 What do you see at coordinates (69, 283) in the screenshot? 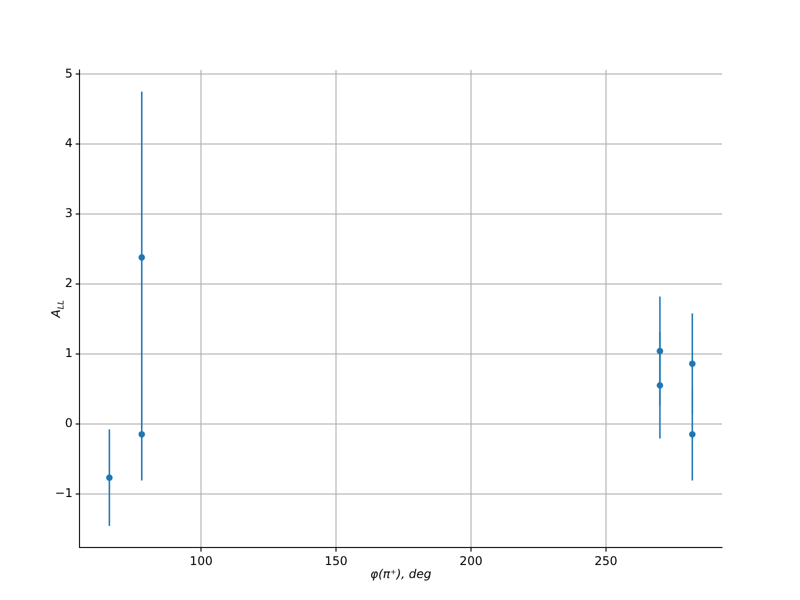
I see `y-tick-label: 2` at bounding box center [69, 283].